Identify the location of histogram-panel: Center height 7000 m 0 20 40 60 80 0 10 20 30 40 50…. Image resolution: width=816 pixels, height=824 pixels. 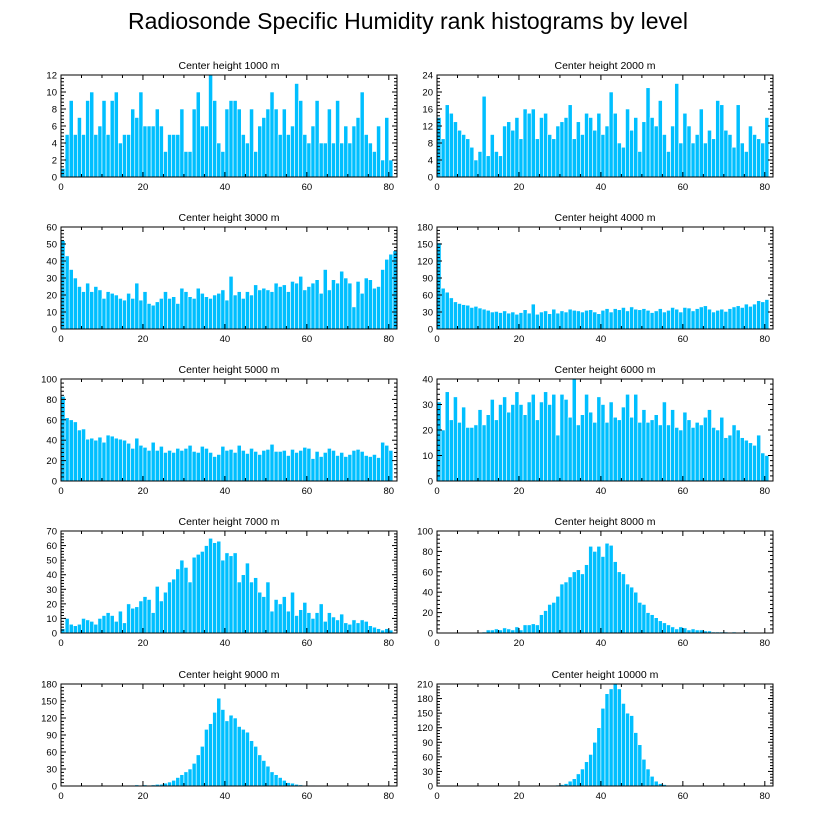
(222, 582).